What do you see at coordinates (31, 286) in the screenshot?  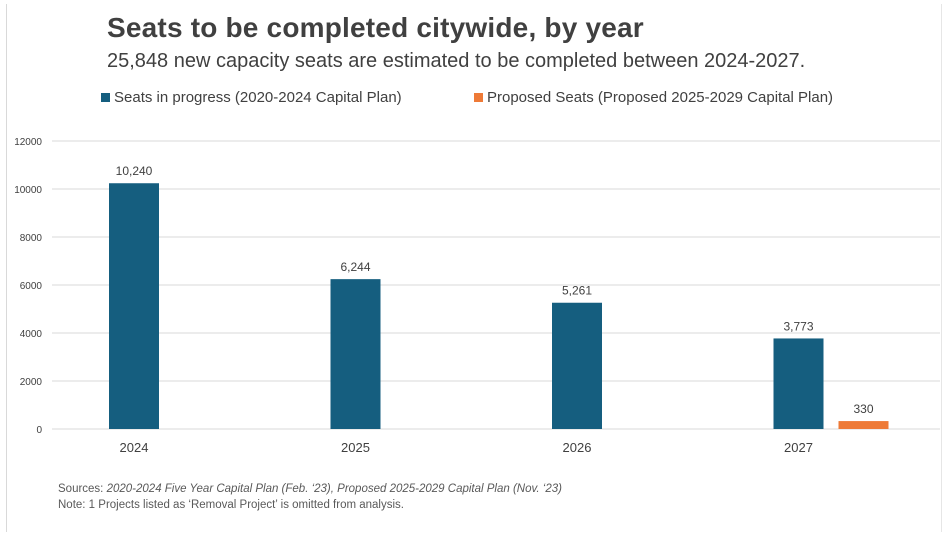 I see `y-tick-label: 6000` at bounding box center [31, 286].